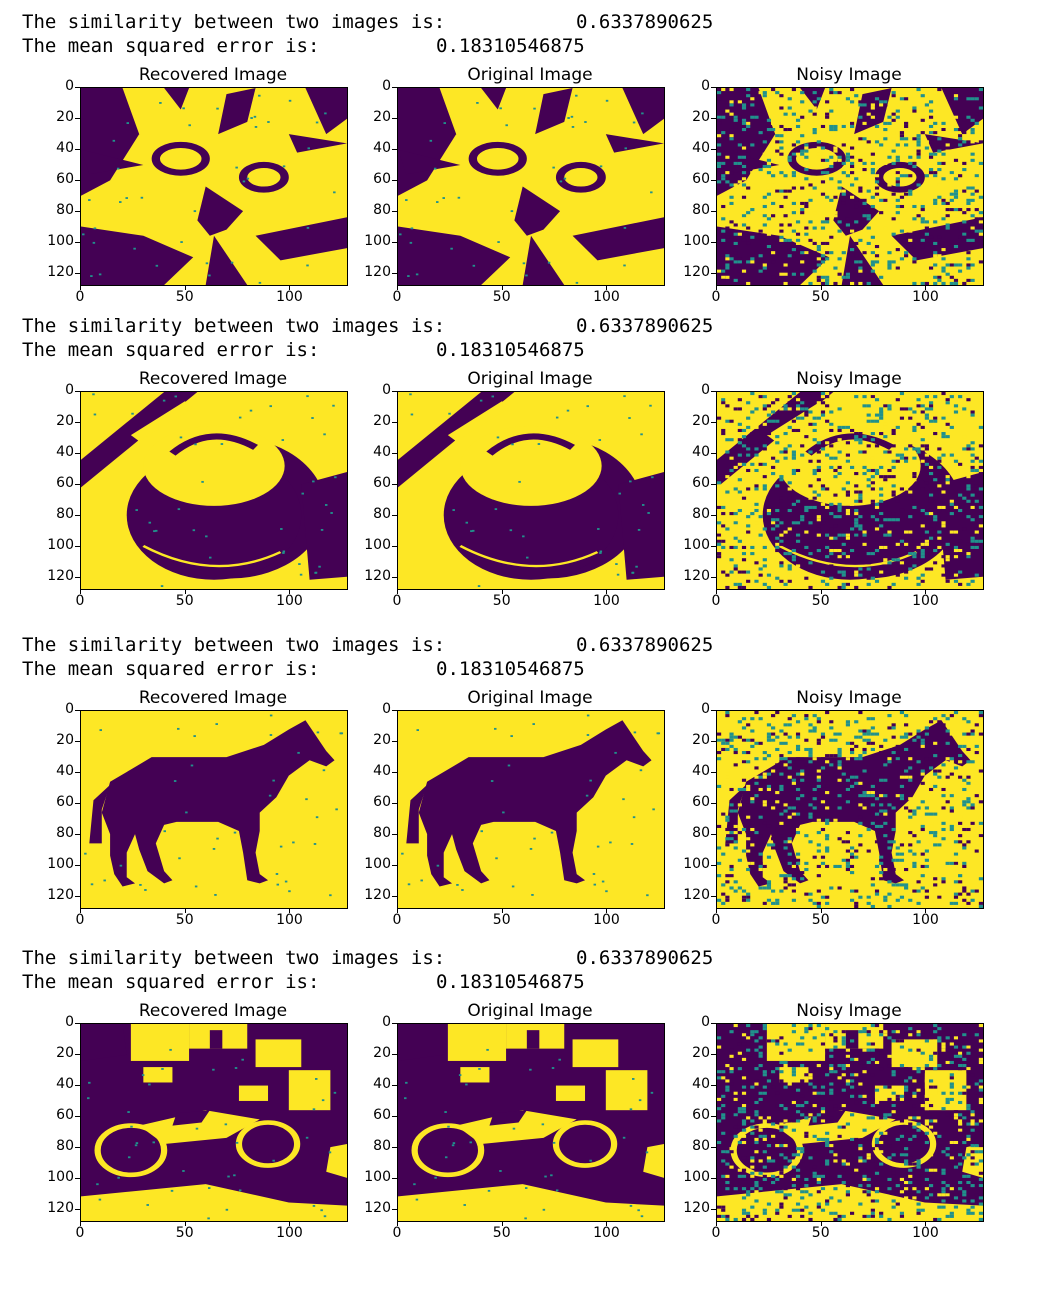 The width and height of the screenshot is (1040, 1290). What do you see at coordinates (234, 326) in the screenshot?
I see `similarity-label: The similarity between two images is:` at bounding box center [234, 326].